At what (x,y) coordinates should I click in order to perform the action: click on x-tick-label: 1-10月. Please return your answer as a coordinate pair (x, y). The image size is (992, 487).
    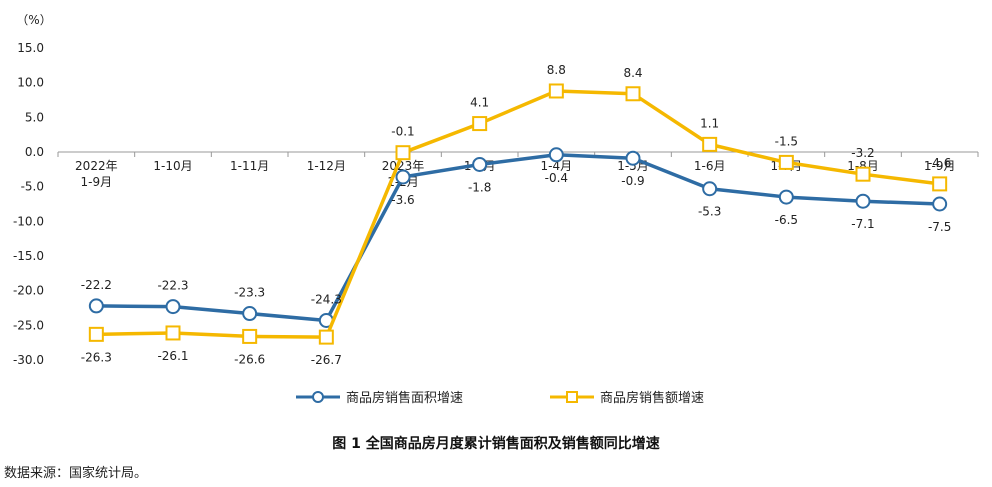
    Looking at the image, I should click on (172, 166).